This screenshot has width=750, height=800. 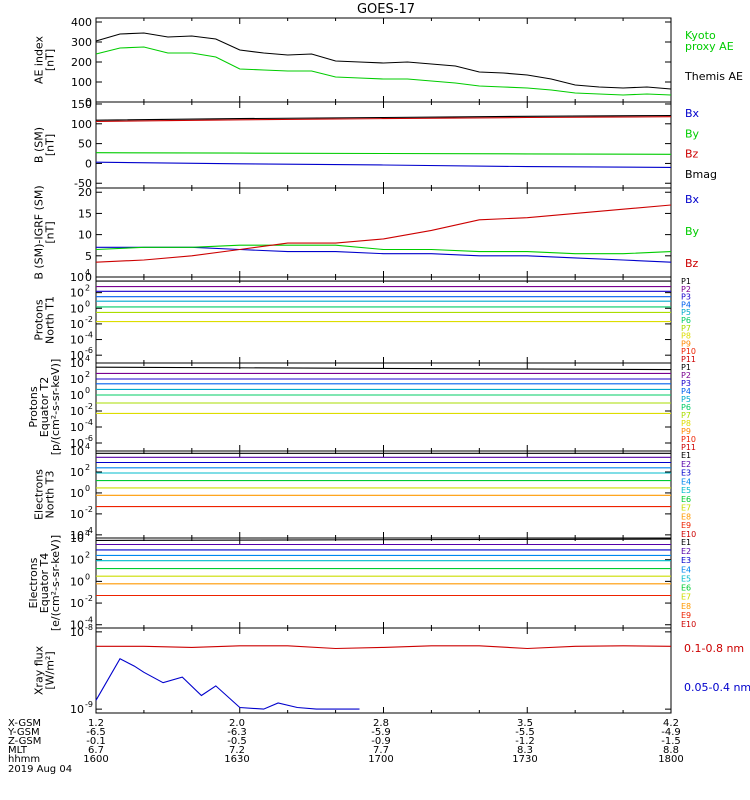 I want to click on y-tick-label: 15, so click(x=85, y=213).